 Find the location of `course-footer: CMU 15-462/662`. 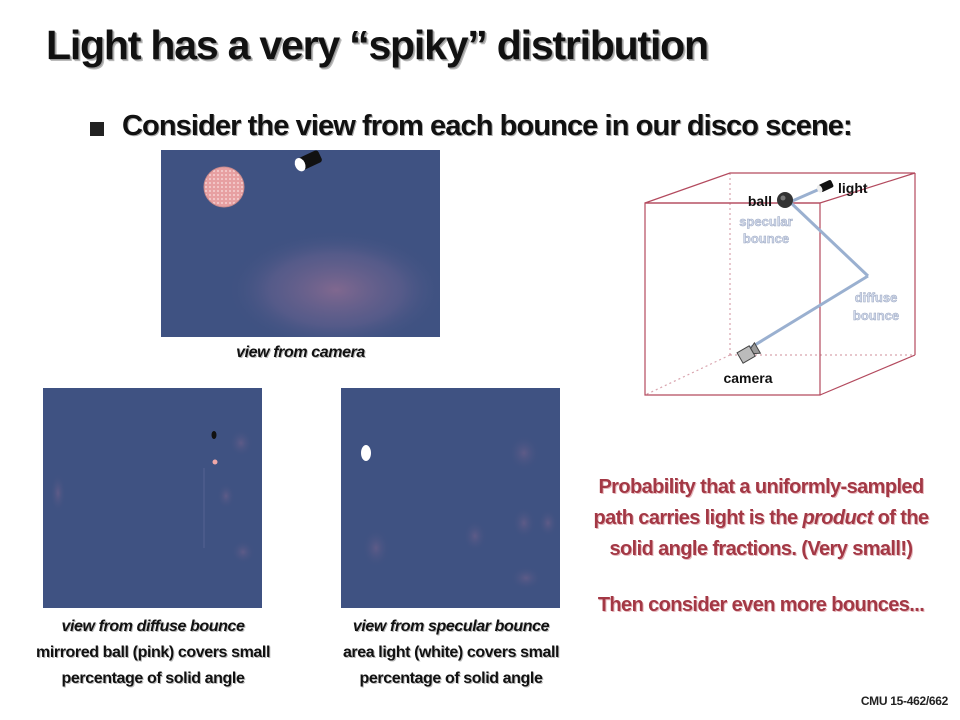

course-footer: CMU 15-462/662 is located at coordinates (904, 701).